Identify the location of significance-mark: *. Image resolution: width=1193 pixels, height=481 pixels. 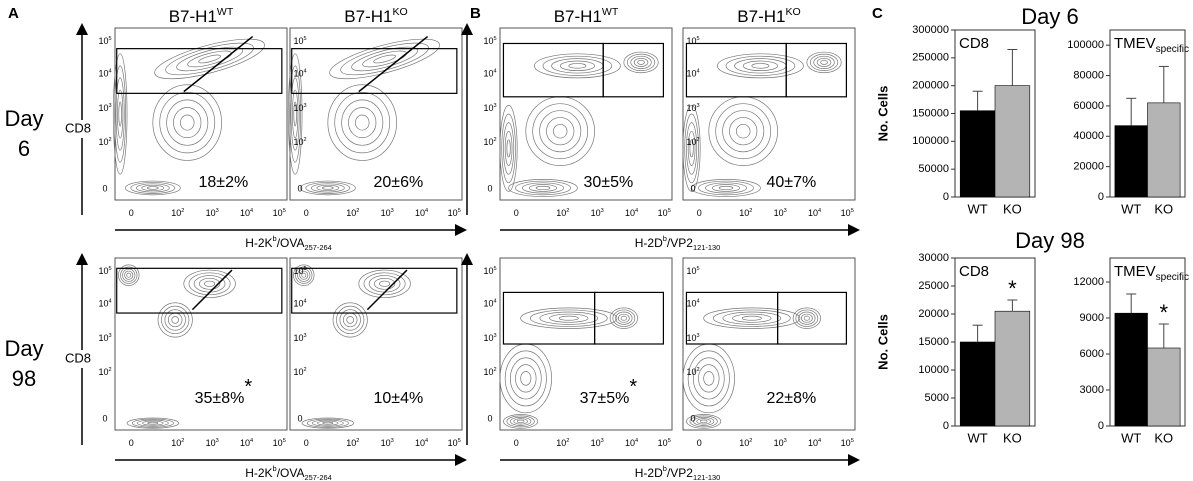
(633, 387).